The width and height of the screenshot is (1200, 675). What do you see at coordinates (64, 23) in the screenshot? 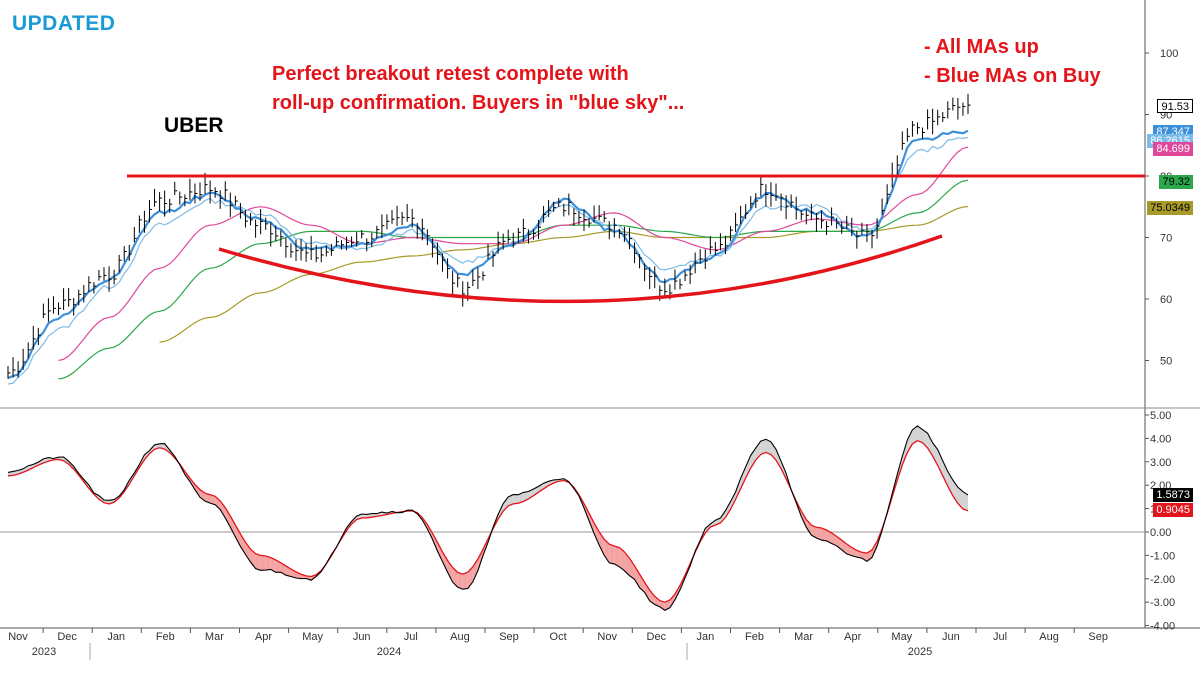
I see `updated-label: UPDATED` at bounding box center [64, 23].